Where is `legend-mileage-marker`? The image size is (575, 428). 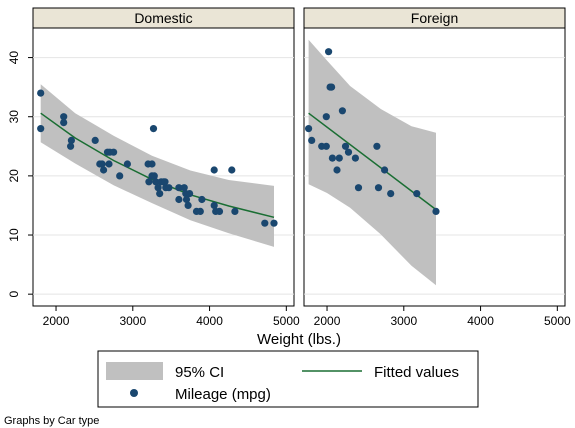 legend-mileage-marker is located at coordinates (134, 393).